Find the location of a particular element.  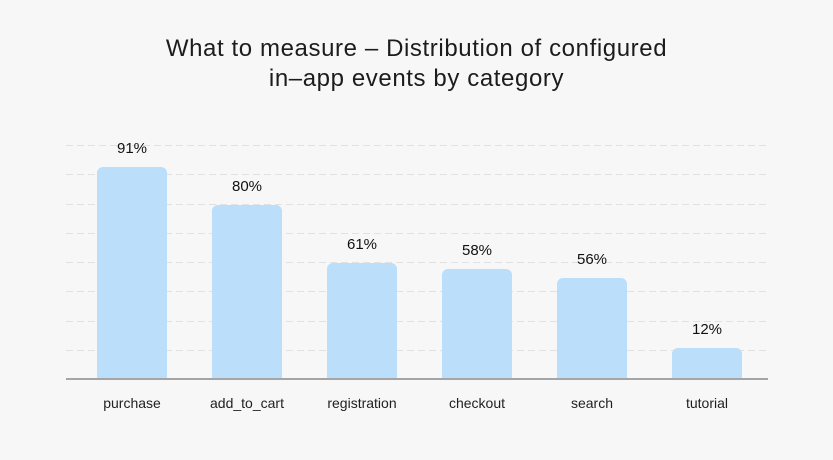

bar-value-label: 58% is located at coordinates (477, 250).